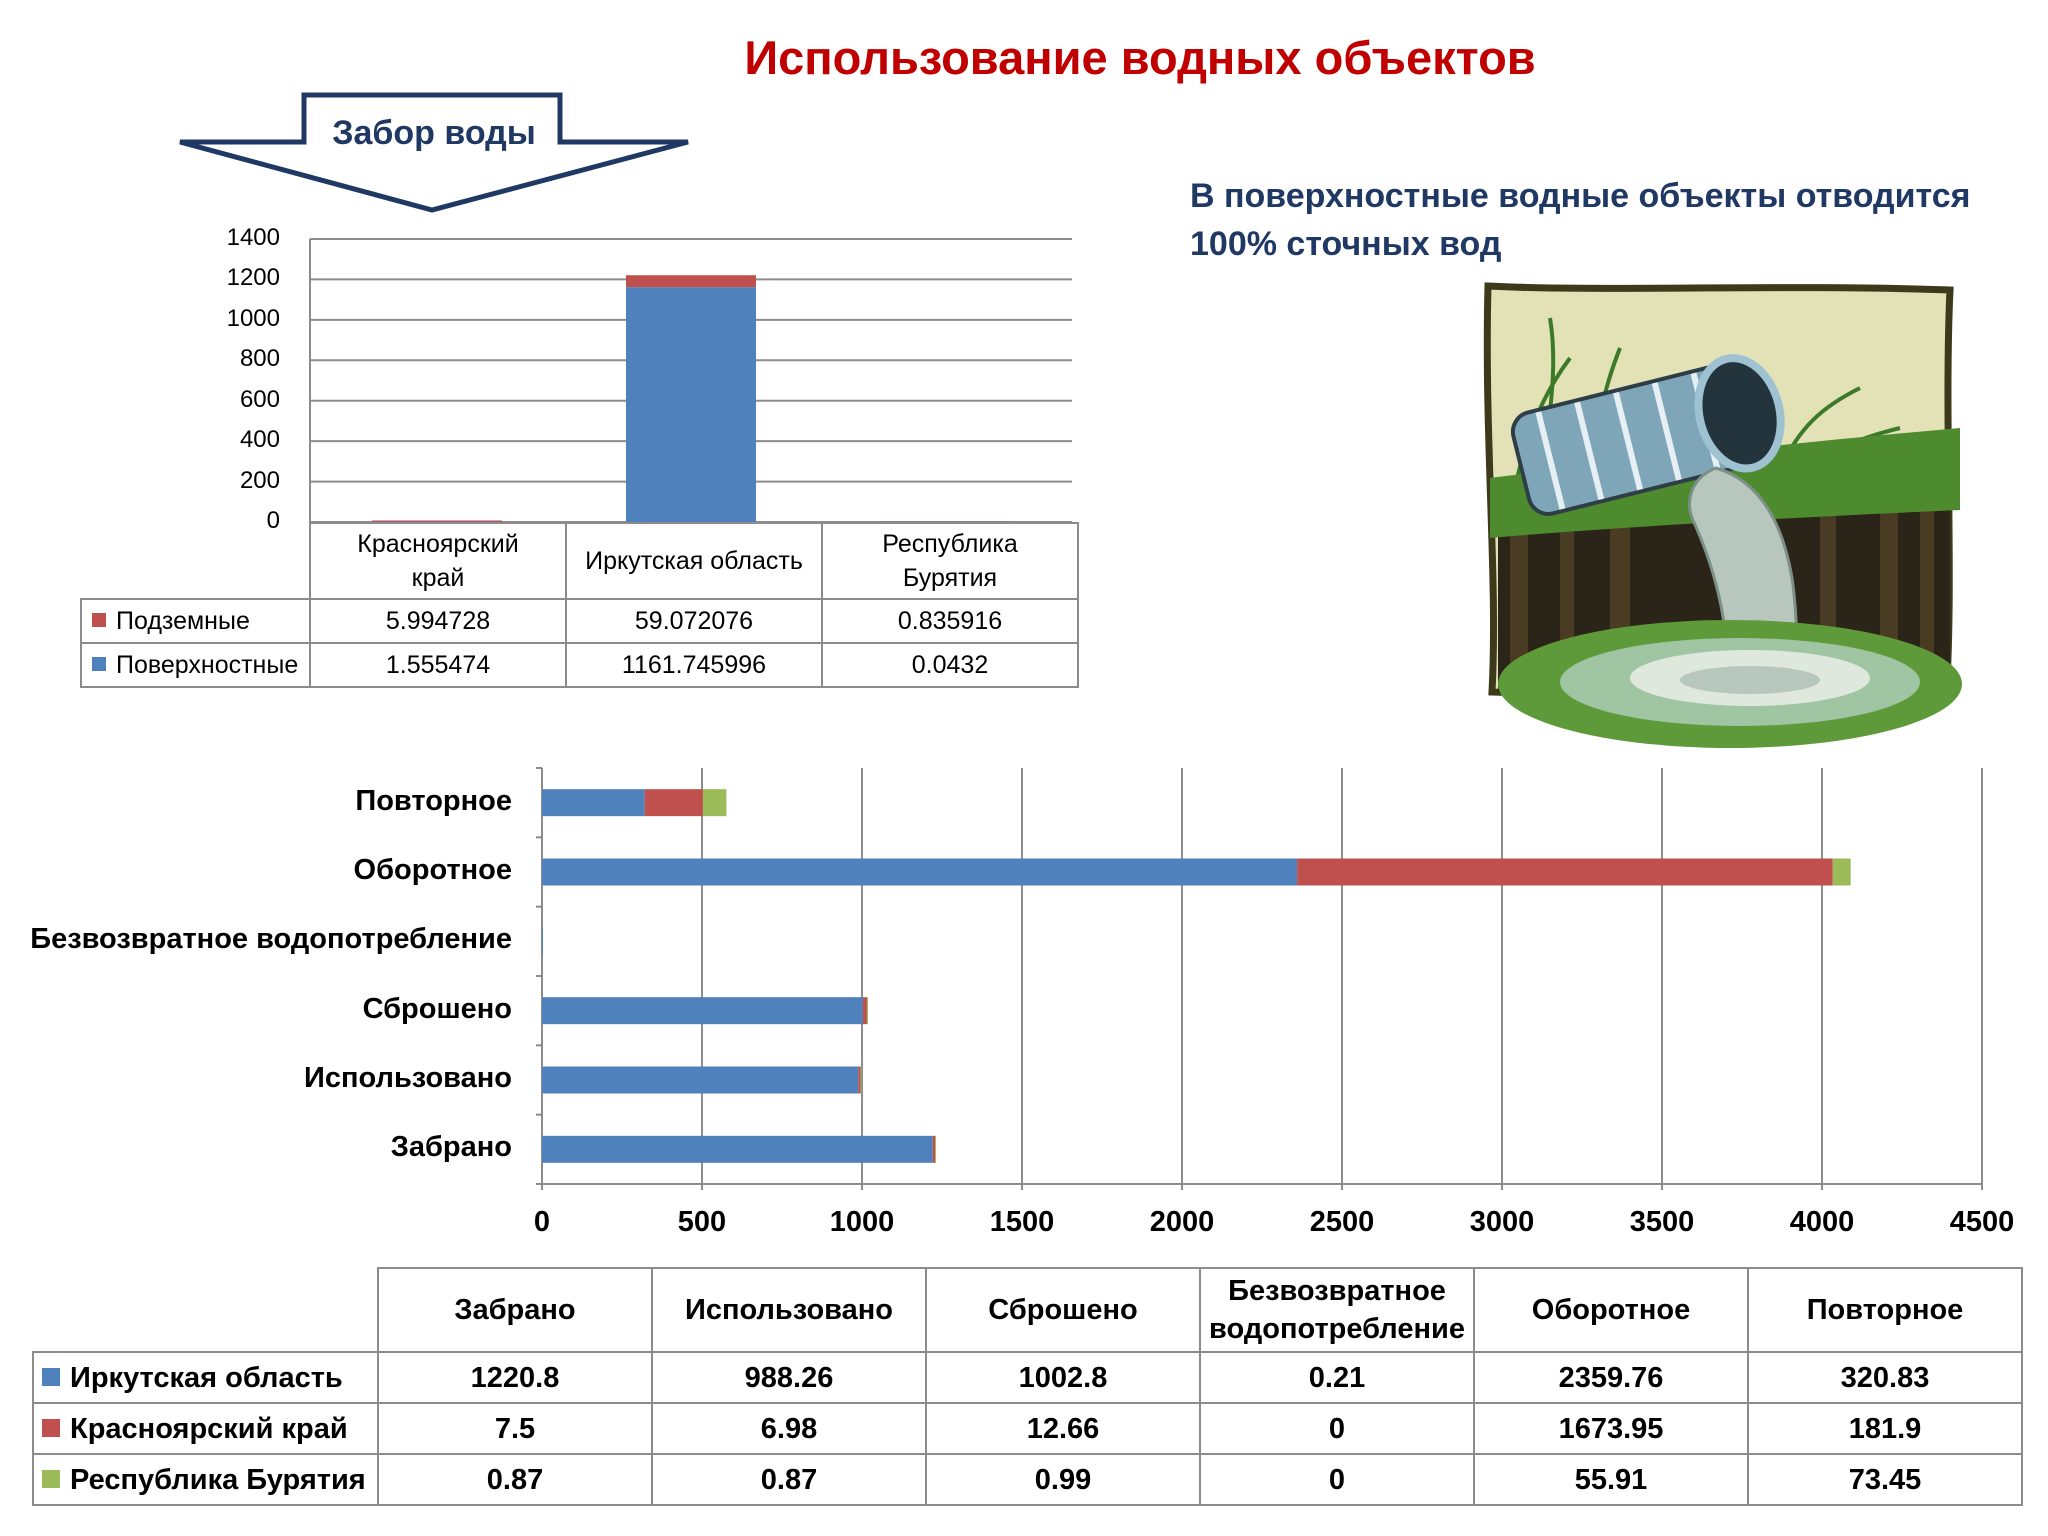 The width and height of the screenshot is (2048, 1536). I want to click on wastewater-pipe-illustration, so click(1722, 515).